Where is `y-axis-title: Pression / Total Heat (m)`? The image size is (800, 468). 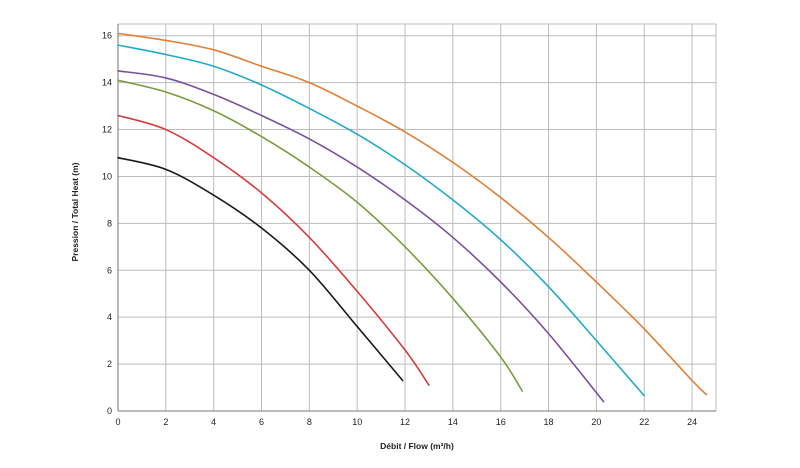 y-axis-title: Pression / Total Heat (m) is located at coordinates (75, 211).